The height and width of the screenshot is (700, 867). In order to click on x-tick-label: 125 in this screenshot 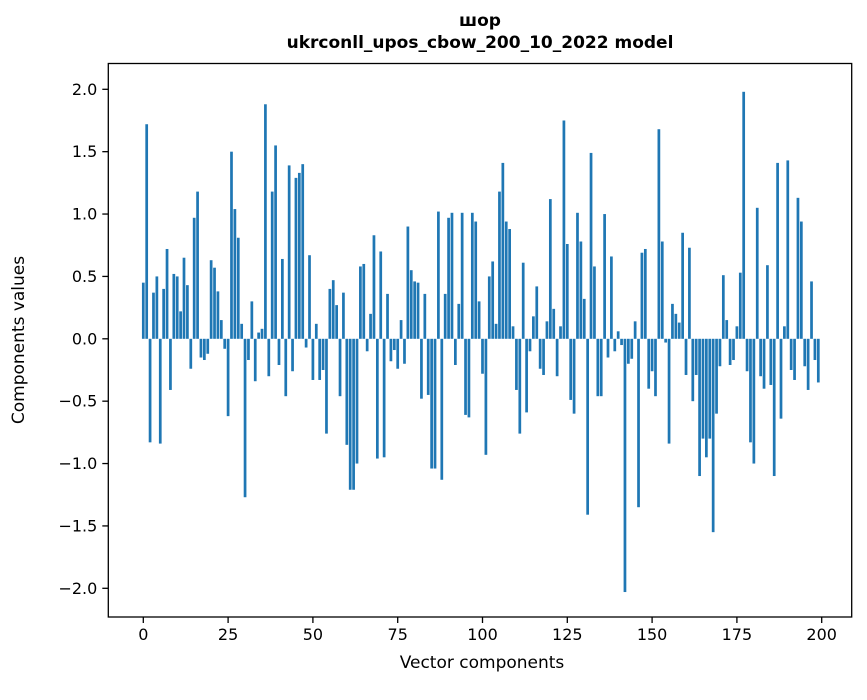, I will do `click(567, 634)`.